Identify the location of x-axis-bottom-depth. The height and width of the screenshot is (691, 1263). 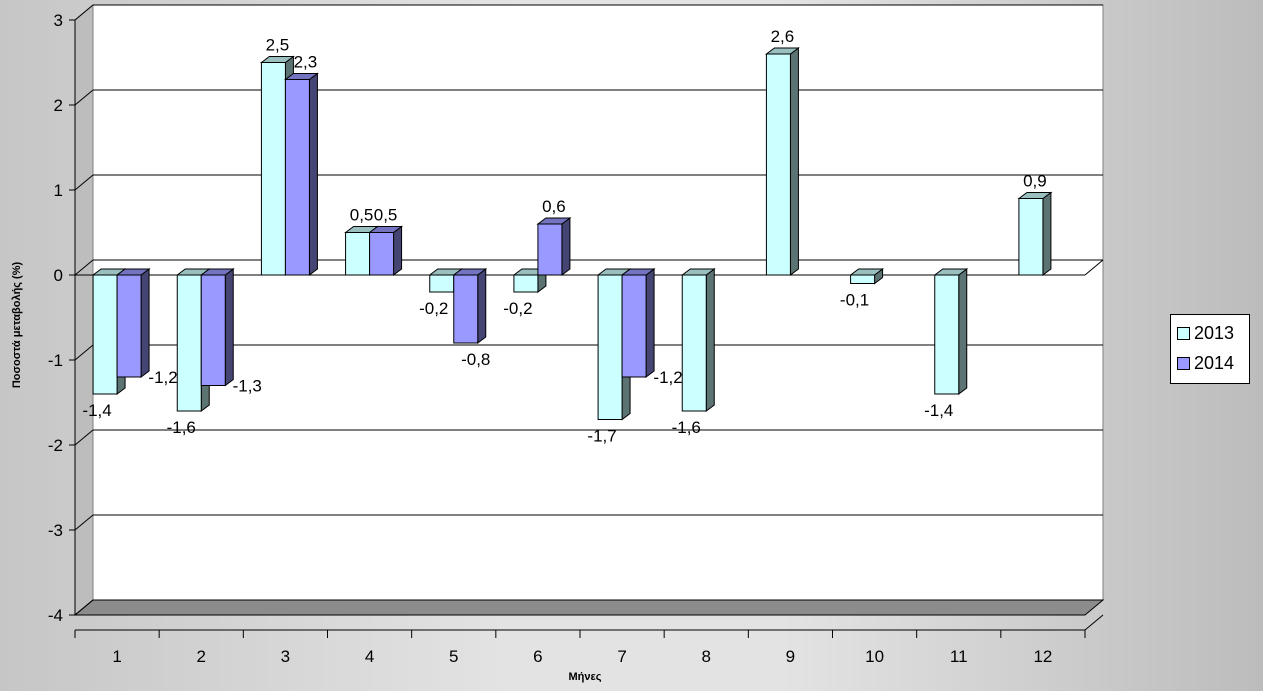
(1094, 622).